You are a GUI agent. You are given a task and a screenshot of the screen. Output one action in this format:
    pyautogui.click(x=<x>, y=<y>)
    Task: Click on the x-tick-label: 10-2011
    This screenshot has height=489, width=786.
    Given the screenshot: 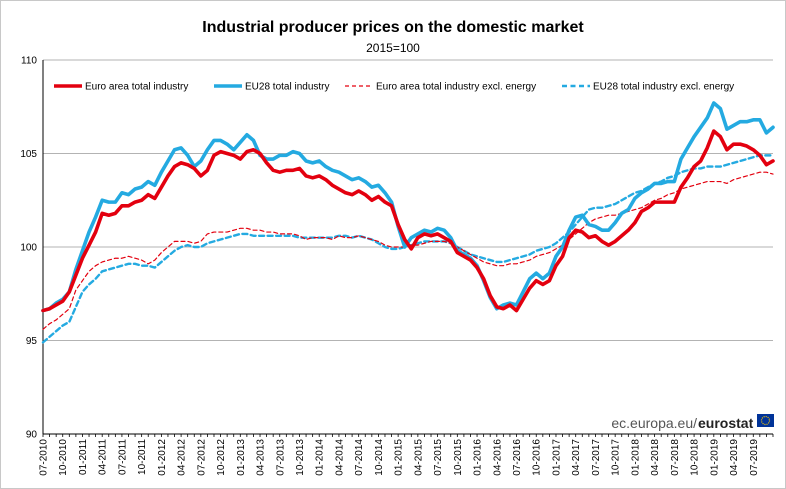 What is the action you would take?
    pyautogui.click(x=142, y=457)
    